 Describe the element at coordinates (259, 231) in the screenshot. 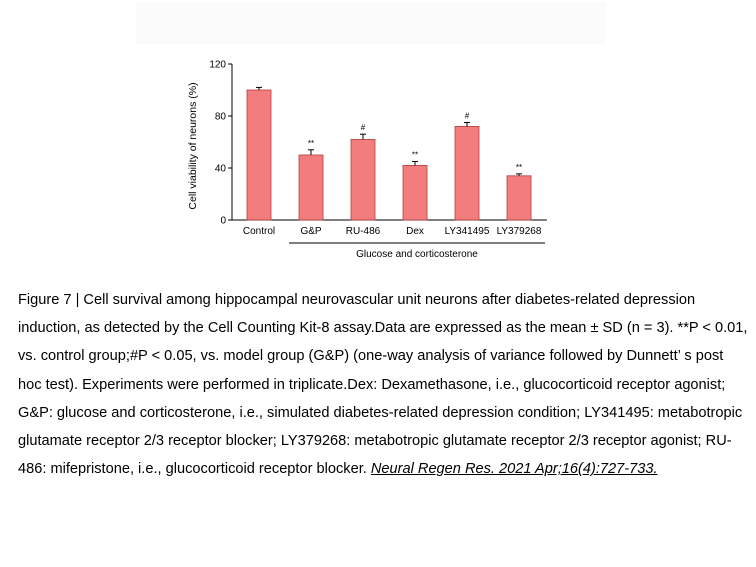

I see `category-label-0: Control` at that location.